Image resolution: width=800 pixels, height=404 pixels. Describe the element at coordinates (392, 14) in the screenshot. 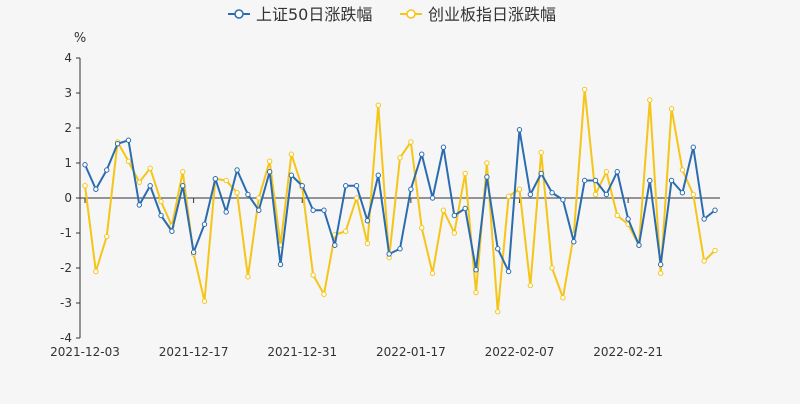

I see `legend: 上证50日涨跌幅 创业板指日涨跌幅` at that location.